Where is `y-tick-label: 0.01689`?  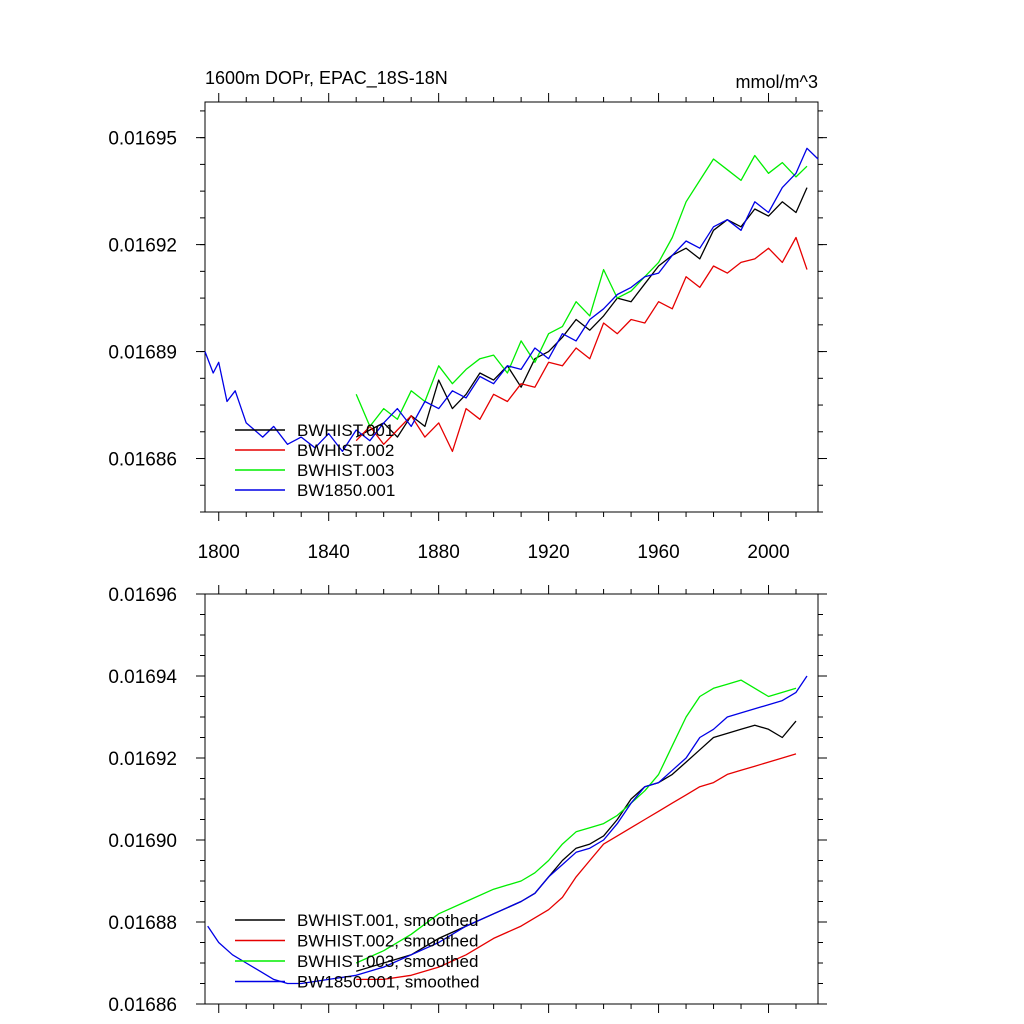
y-tick-label: 0.01689 is located at coordinates (142, 353).